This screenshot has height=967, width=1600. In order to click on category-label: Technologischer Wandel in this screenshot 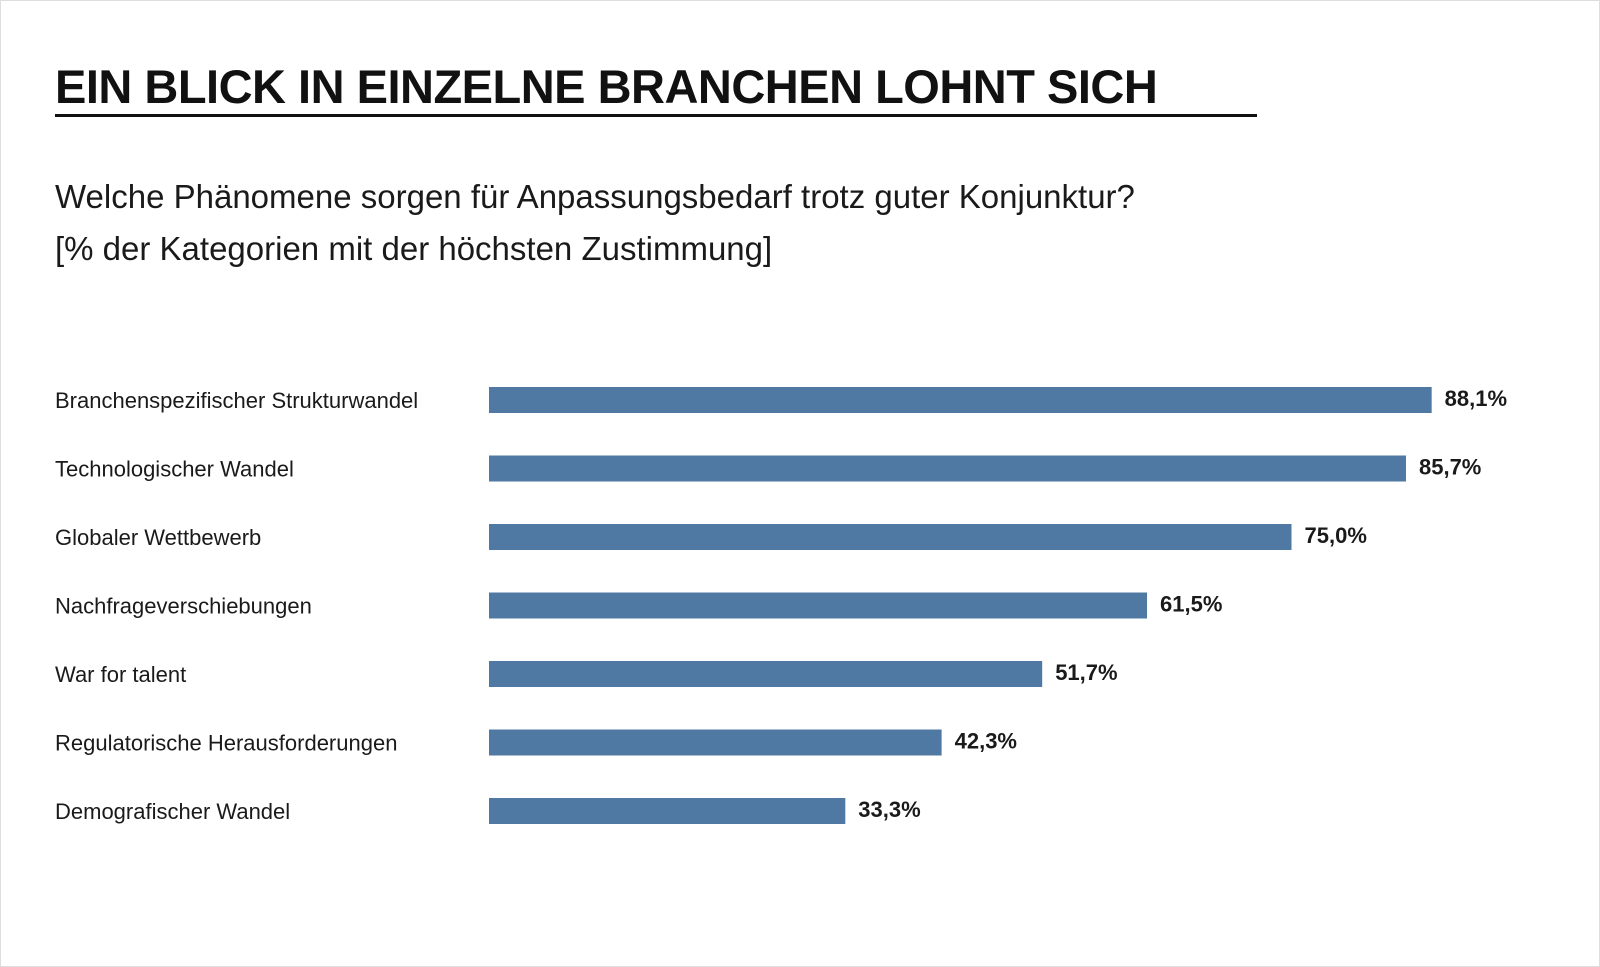, I will do `click(174, 469)`.